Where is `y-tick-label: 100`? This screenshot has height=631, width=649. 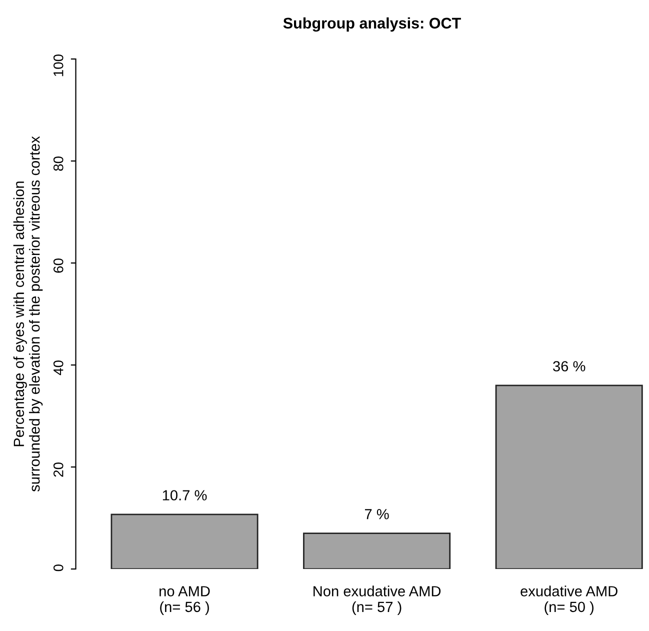 y-tick-label: 100 is located at coordinates (58, 65).